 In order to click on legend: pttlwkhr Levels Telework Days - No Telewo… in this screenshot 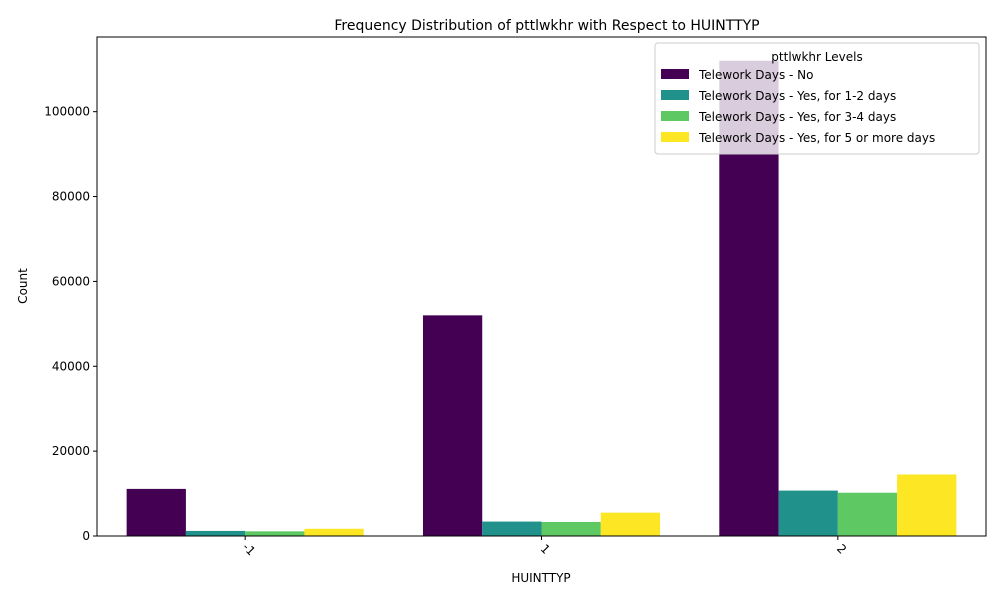, I will do `click(817, 98)`.